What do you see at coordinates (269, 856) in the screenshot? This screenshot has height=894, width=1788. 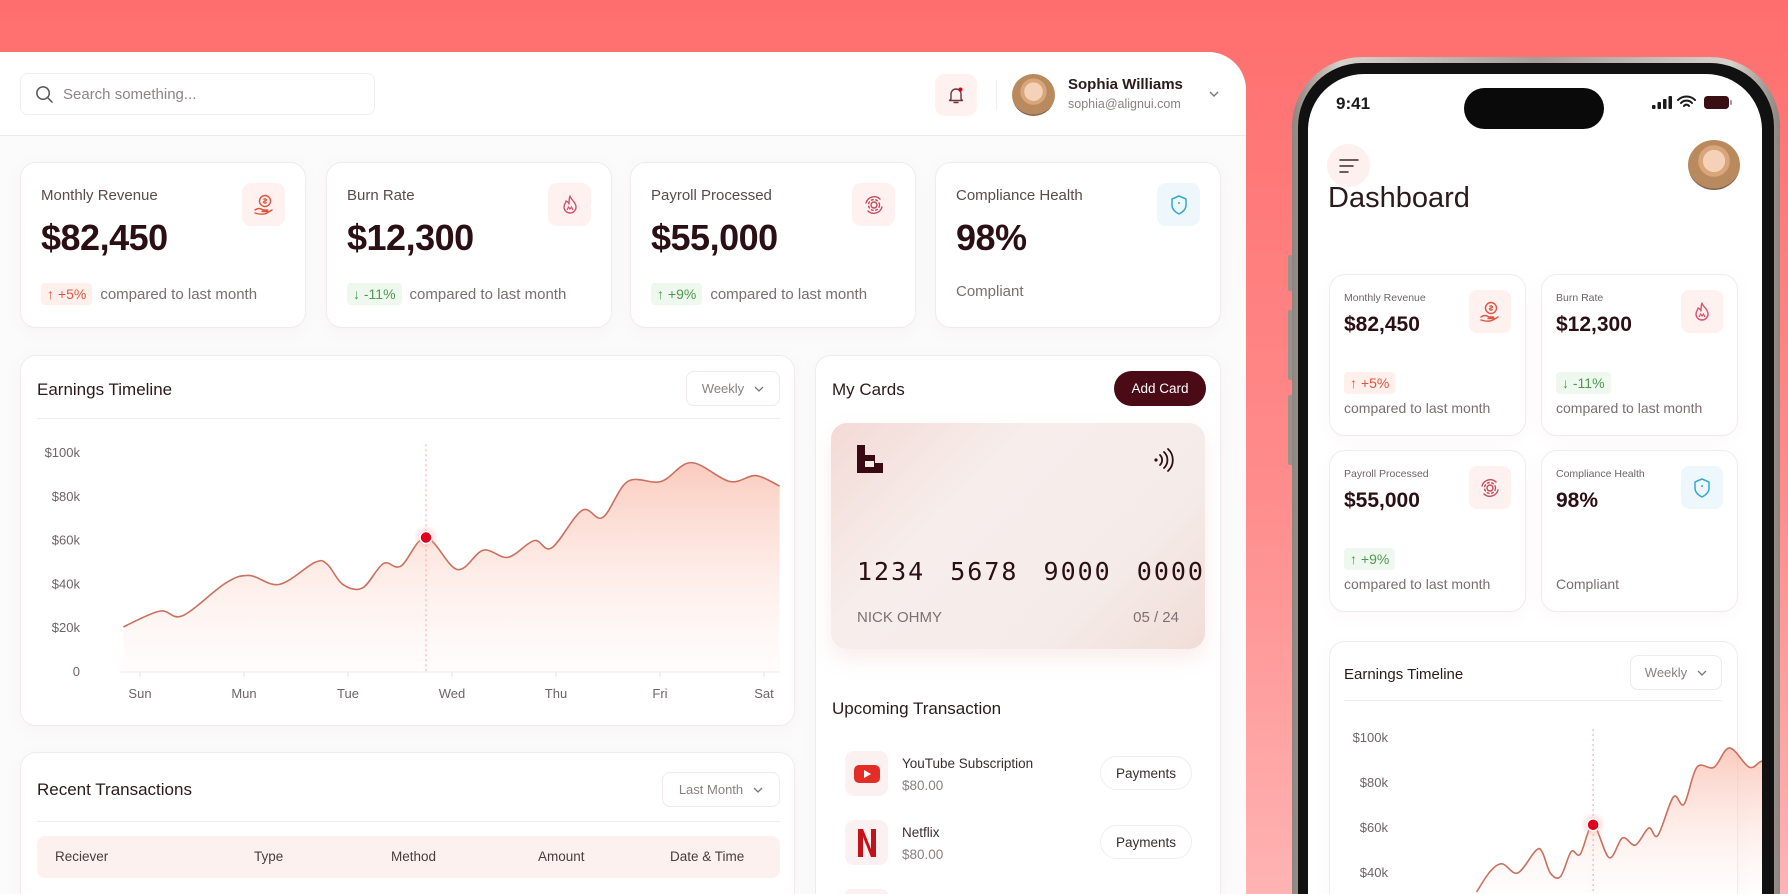 I see `column-type: Type` at bounding box center [269, 856].